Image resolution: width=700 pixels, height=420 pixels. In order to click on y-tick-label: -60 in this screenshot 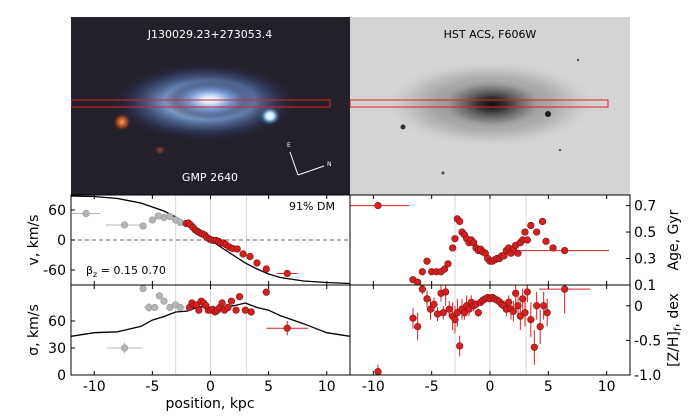, I will do `click(54, 271)`.